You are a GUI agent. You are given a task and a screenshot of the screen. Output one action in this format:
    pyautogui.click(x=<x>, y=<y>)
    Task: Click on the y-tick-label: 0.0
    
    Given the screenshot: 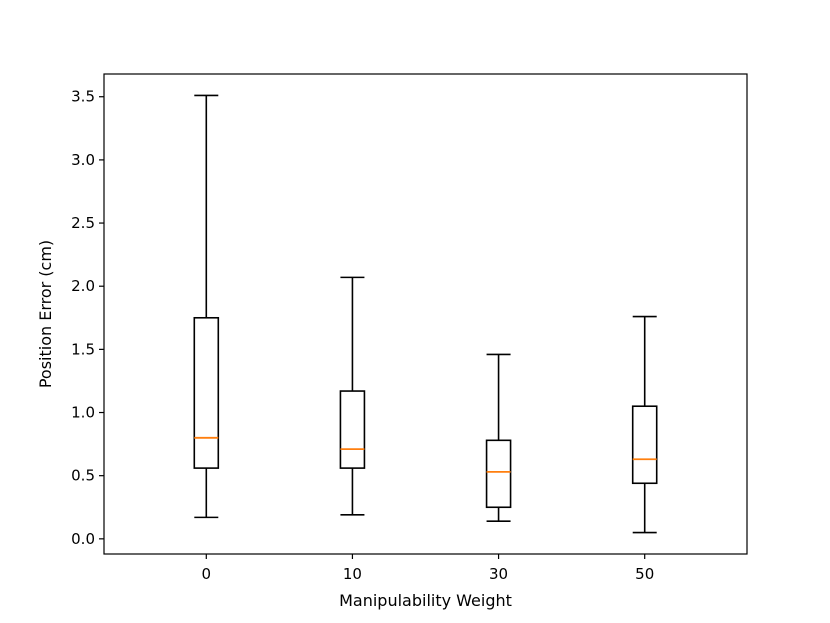 What is the action you would take?
    pyautogui.click(x=83, y=539)
    